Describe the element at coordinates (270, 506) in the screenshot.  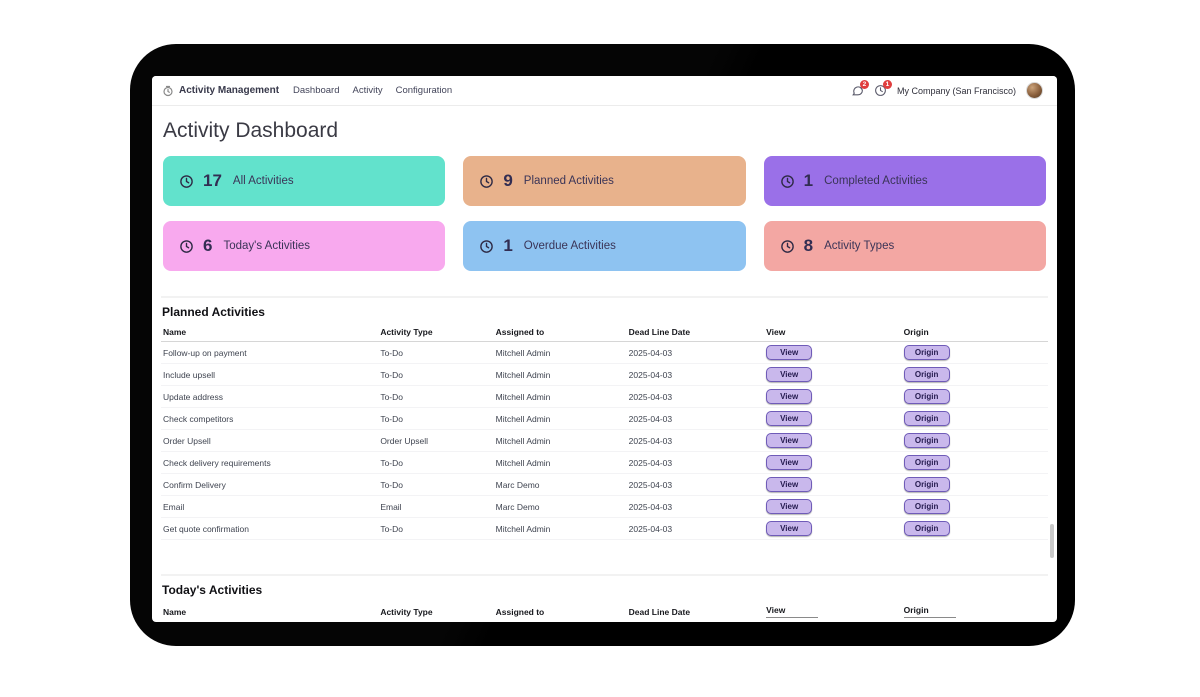
I see `row-name: Email` at that location.